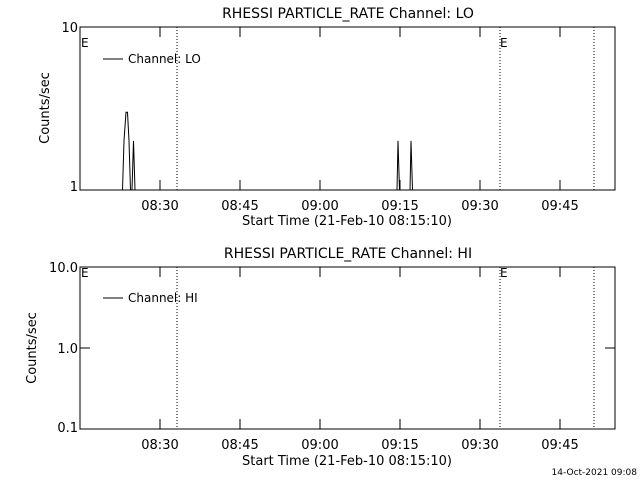 This screenshot has height=480, width=640. Describe the element at coordinates (69, 28) in the screenshot. I see `panel-lo-ytick-label-top: 10` at that location.